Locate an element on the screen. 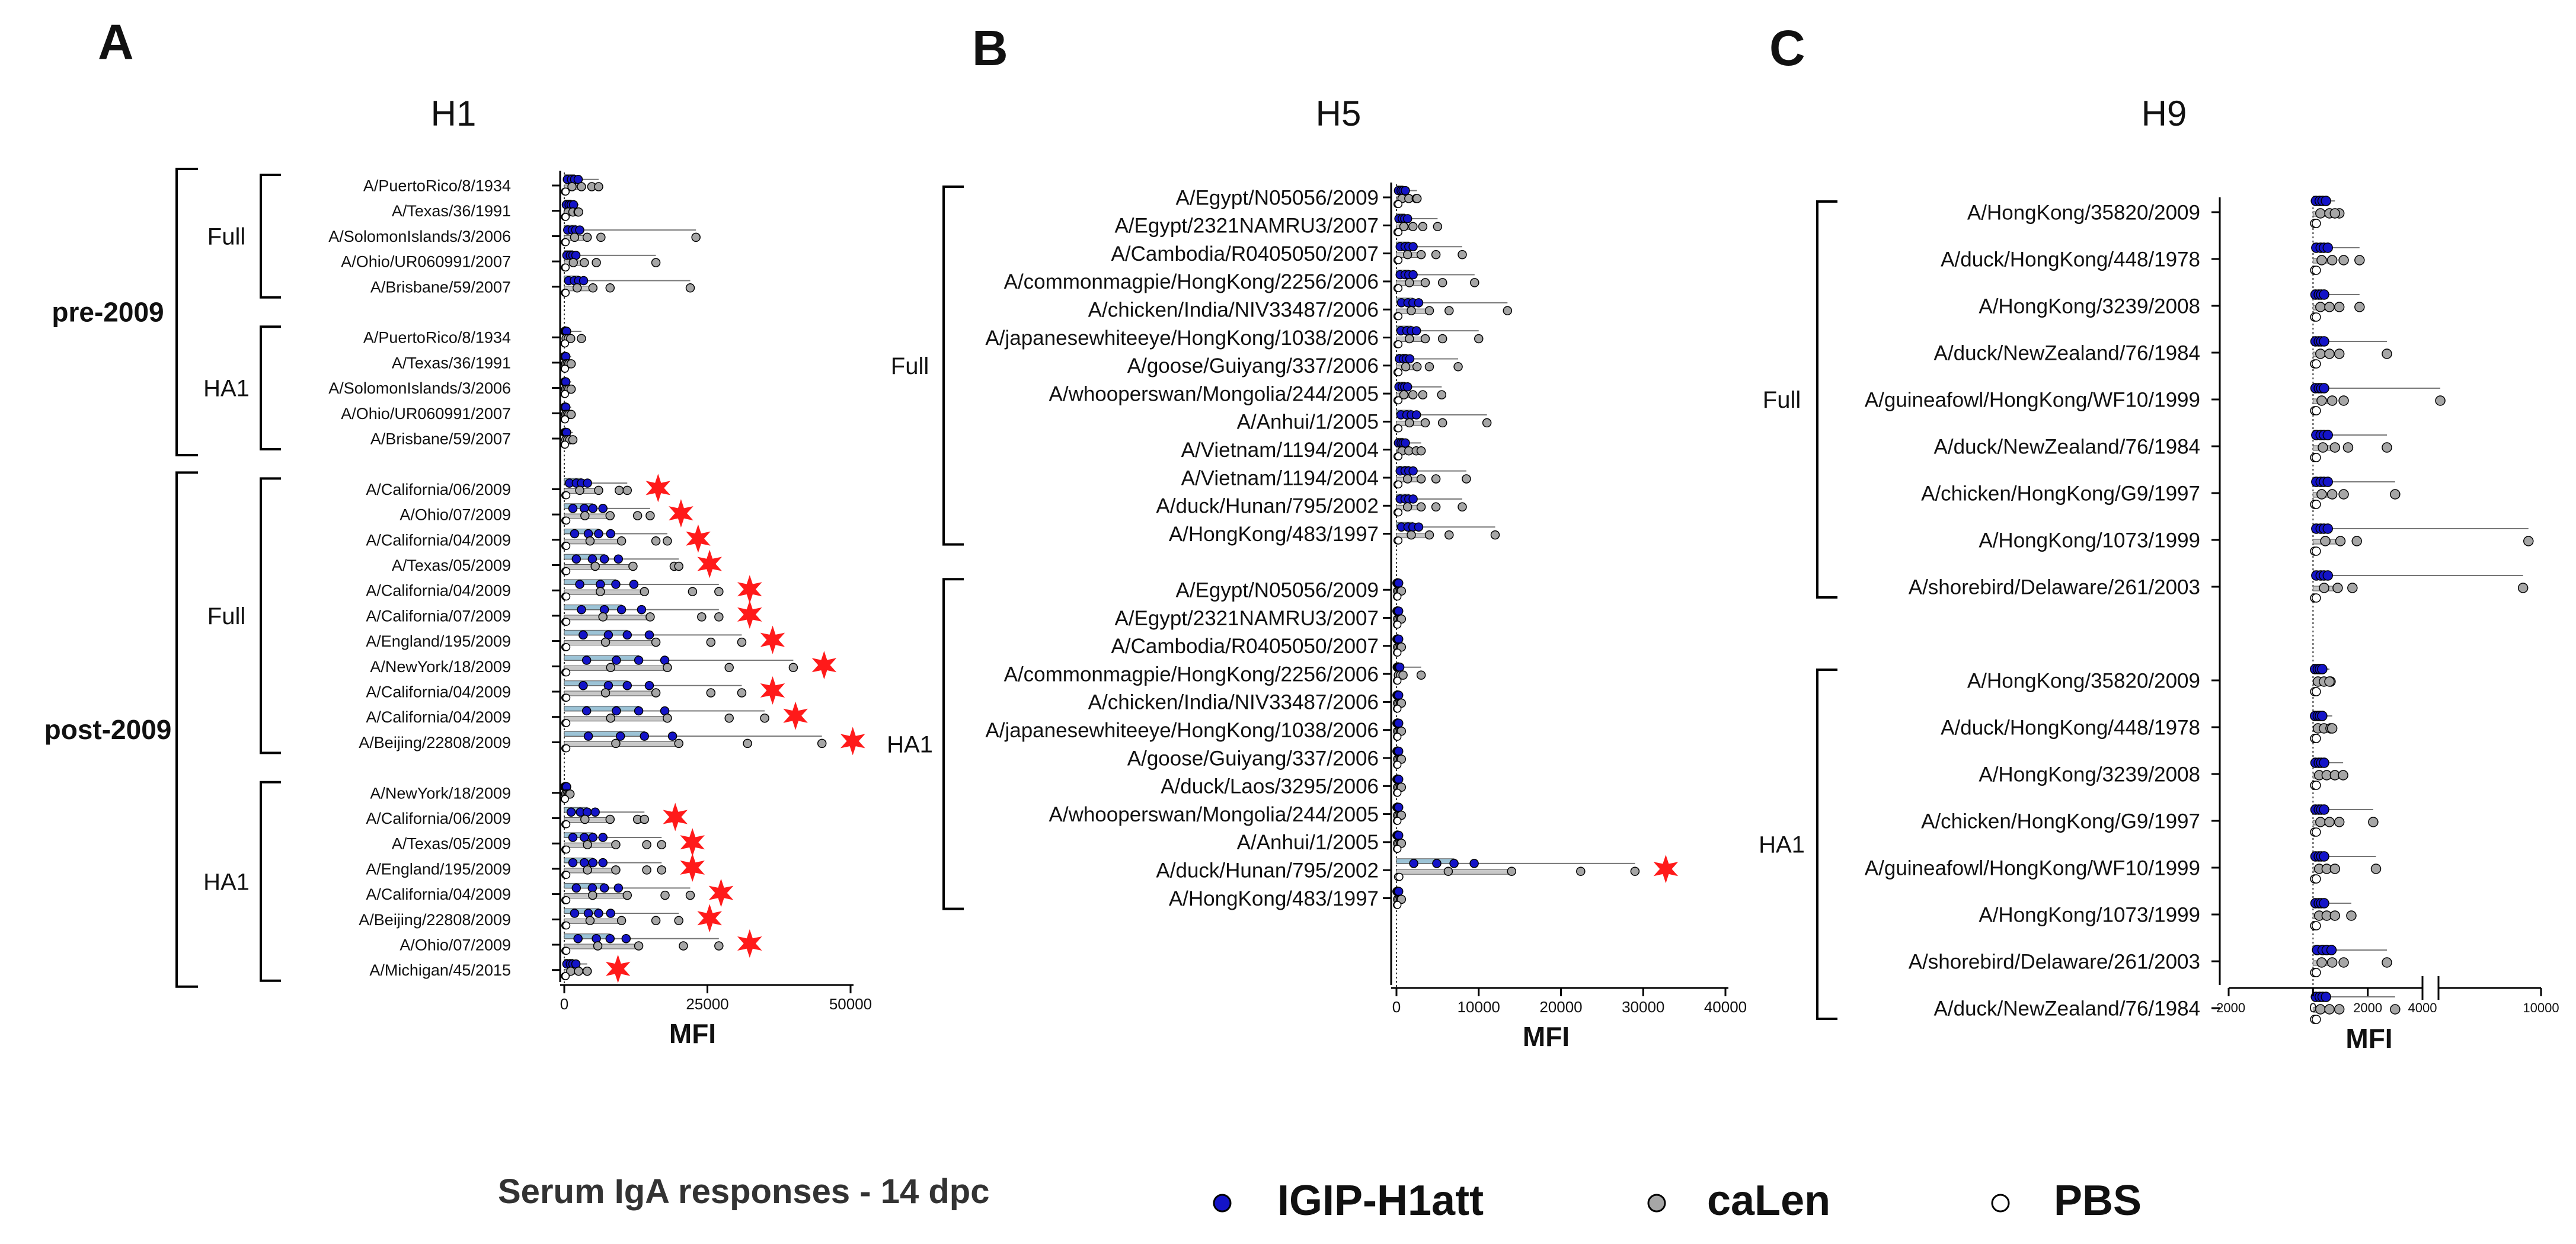 Image resolution: width=2576 pixels, height=1244 pixels. x-tick-label: 30000 is located at coordinates (1643, 1007).